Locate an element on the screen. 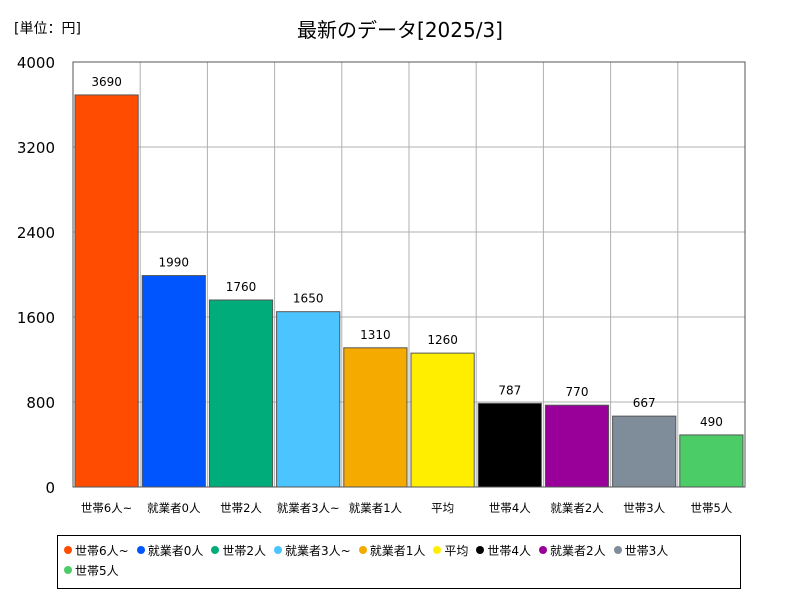 This screenshot has width=800, height=600. data-label: 770 is located at coordinates (577, 392).